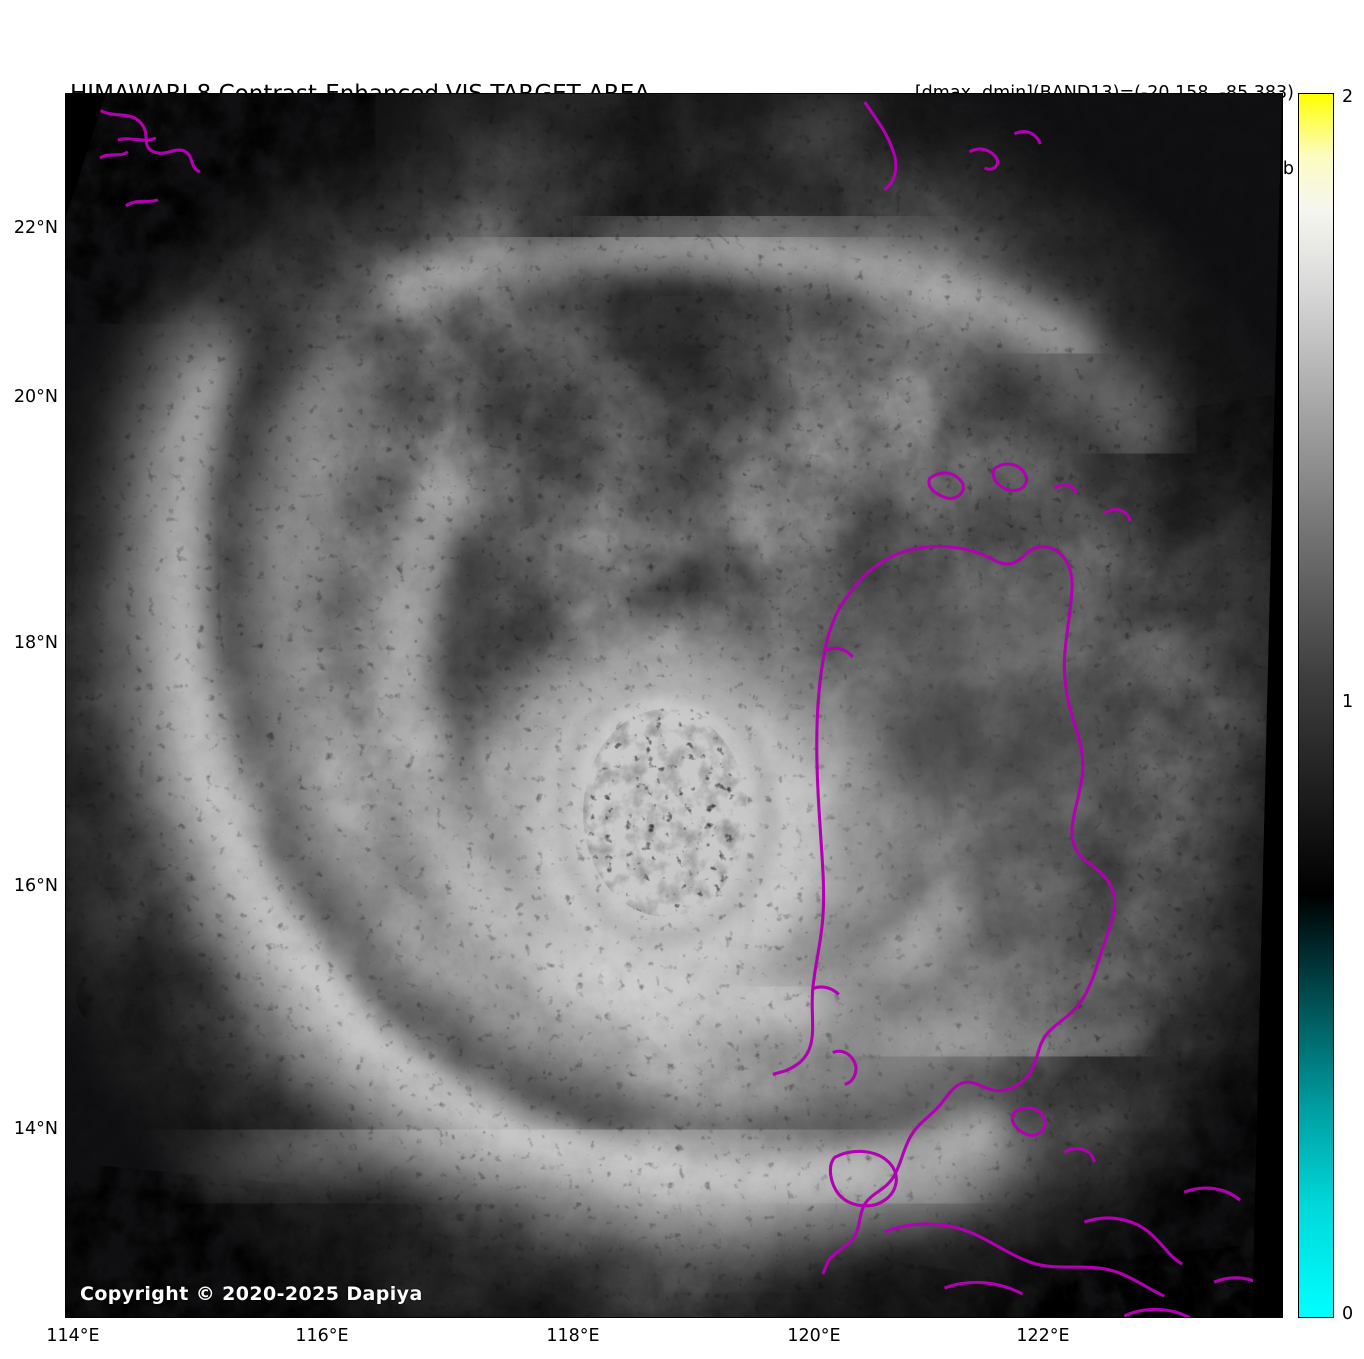 Image resolution: width=1364 pixels, height=1359 pixels. What do you see at coordinates (1268, 705) in the screenshot?
I see `offscan-wedge-right` at bounding box center [1268, 705].